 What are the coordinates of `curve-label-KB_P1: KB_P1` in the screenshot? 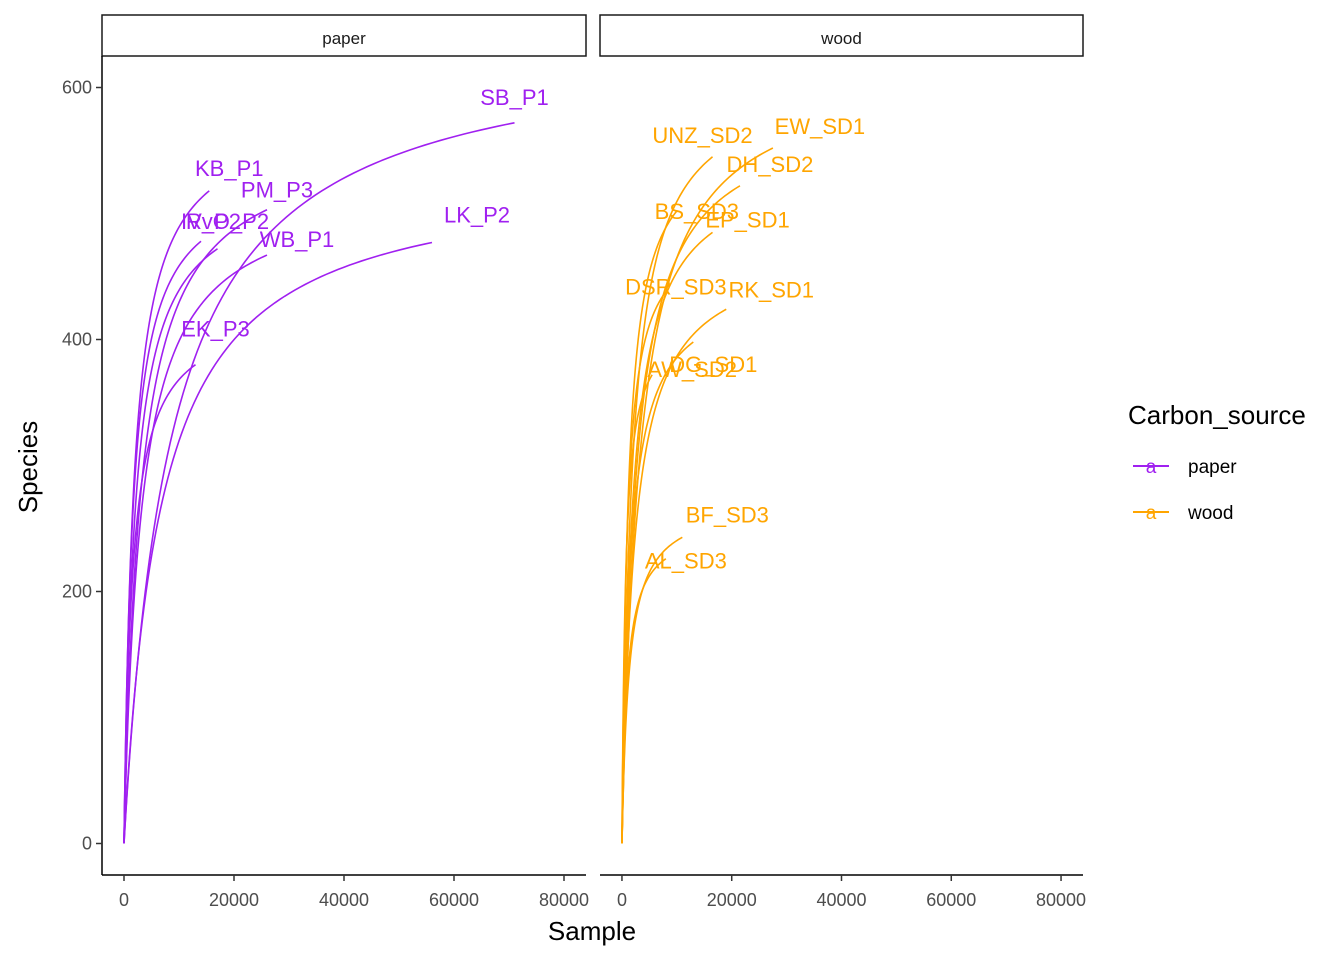 It's located at (229, 168).